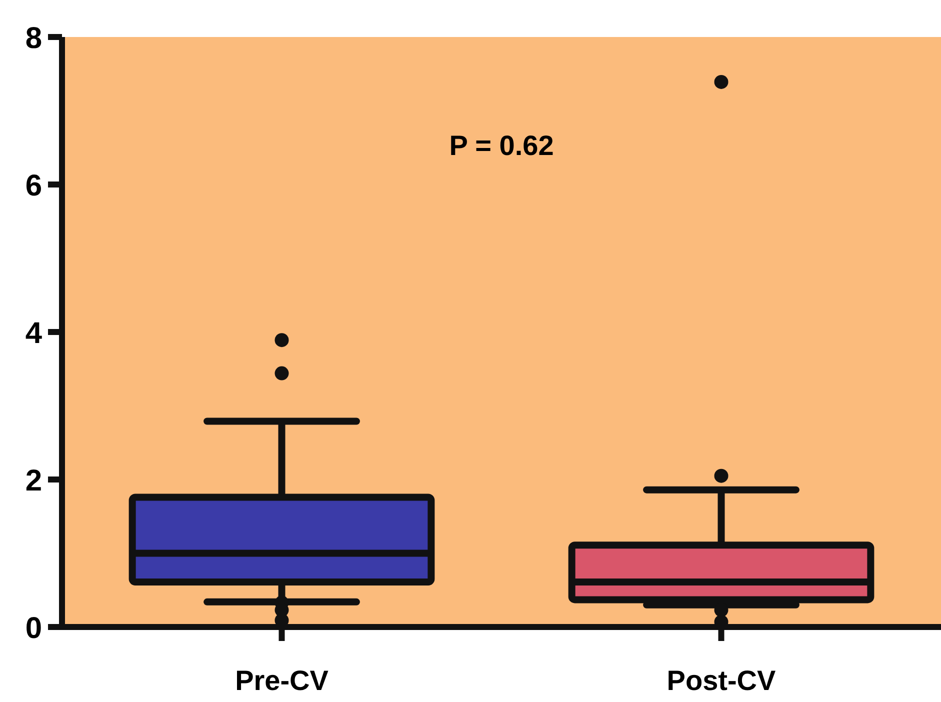 The width and height of the screenshot is (941, 702). I want to click on x-tick-label: Pre-CV, so click(282, 680).